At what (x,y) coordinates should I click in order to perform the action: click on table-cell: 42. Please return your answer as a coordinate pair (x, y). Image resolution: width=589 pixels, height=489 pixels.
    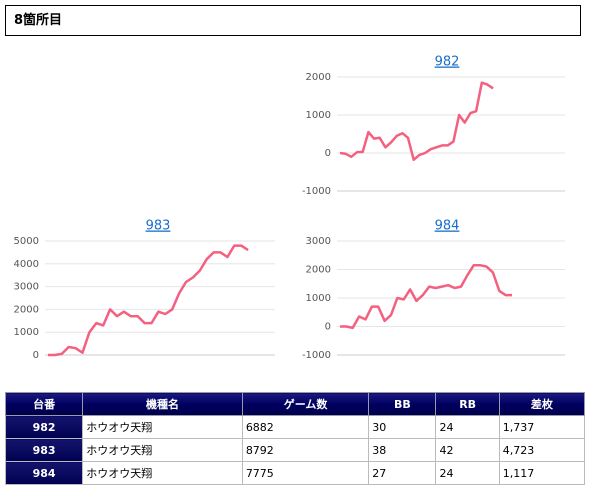
    Looking at the image, I should click on (467, 450).